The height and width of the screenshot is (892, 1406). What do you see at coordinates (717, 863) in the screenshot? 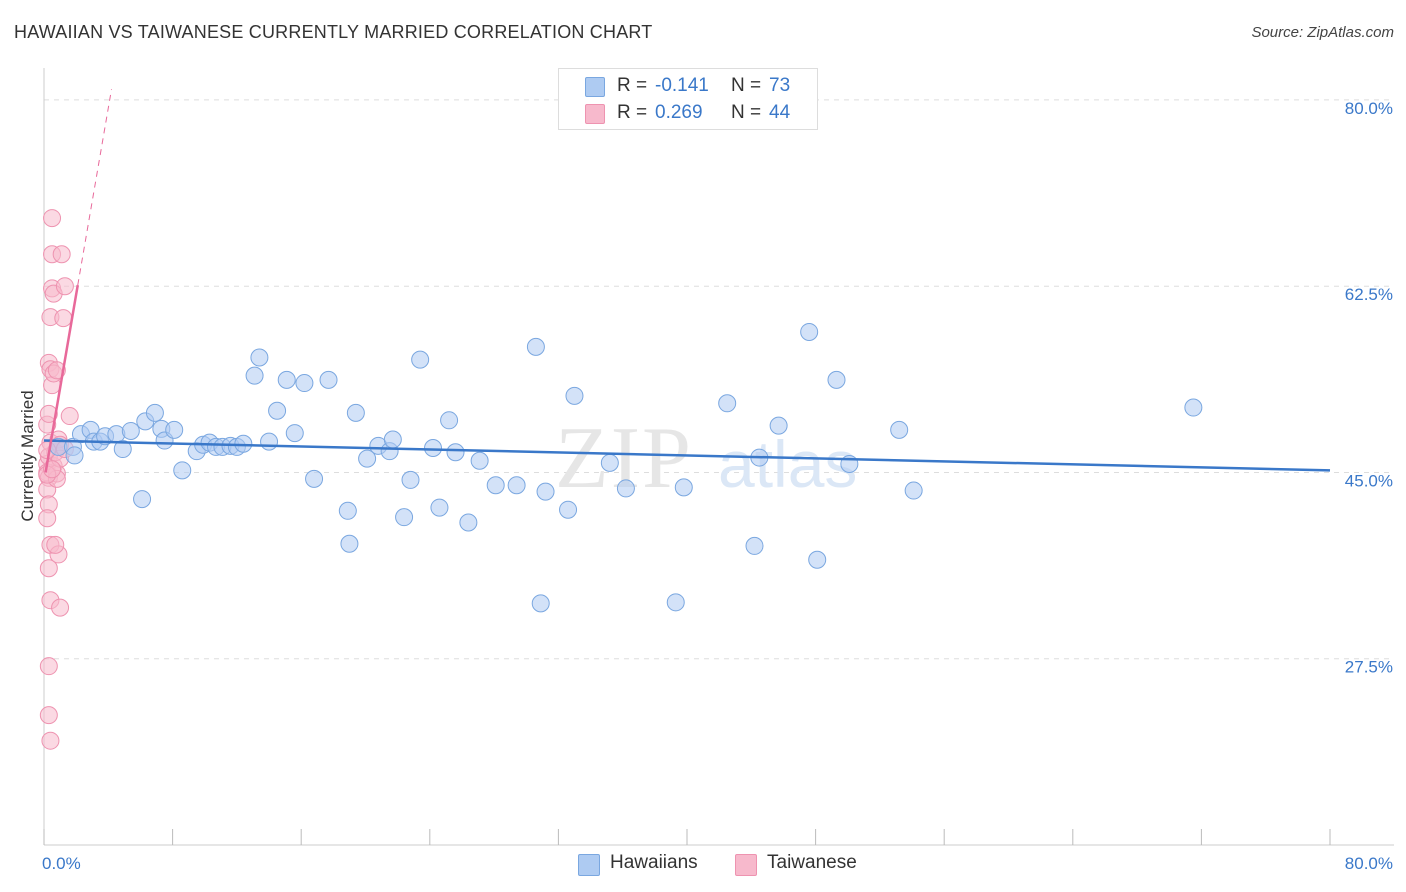
I see `x-axis-tick-labels: 0.0% 80.0%` at bounding box center [717, 863].